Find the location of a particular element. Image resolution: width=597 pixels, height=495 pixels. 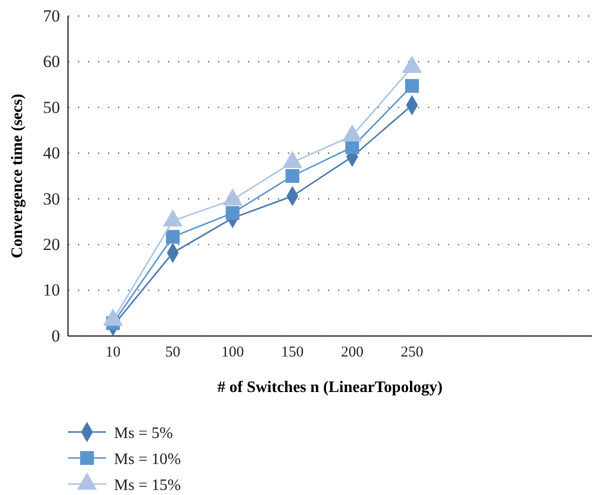

x-tick-label: 250 is located at coordinates (412, 352).